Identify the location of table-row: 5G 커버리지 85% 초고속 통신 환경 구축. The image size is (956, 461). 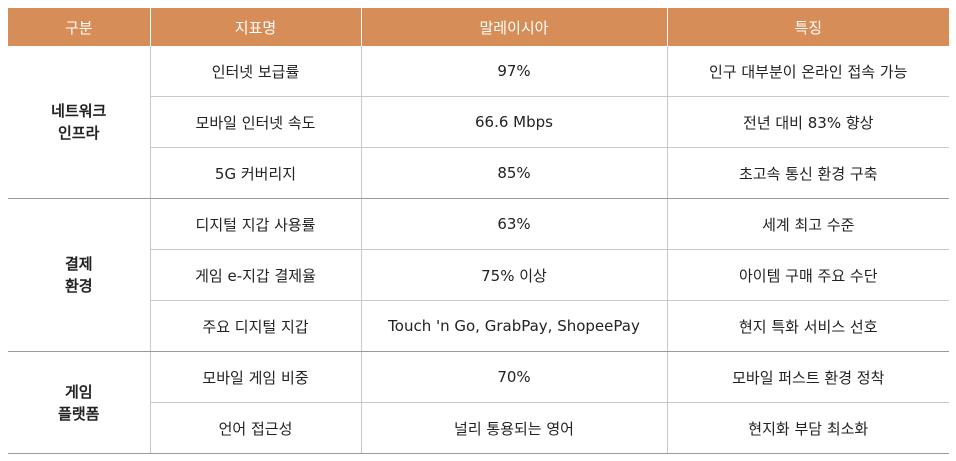
(478, 173).